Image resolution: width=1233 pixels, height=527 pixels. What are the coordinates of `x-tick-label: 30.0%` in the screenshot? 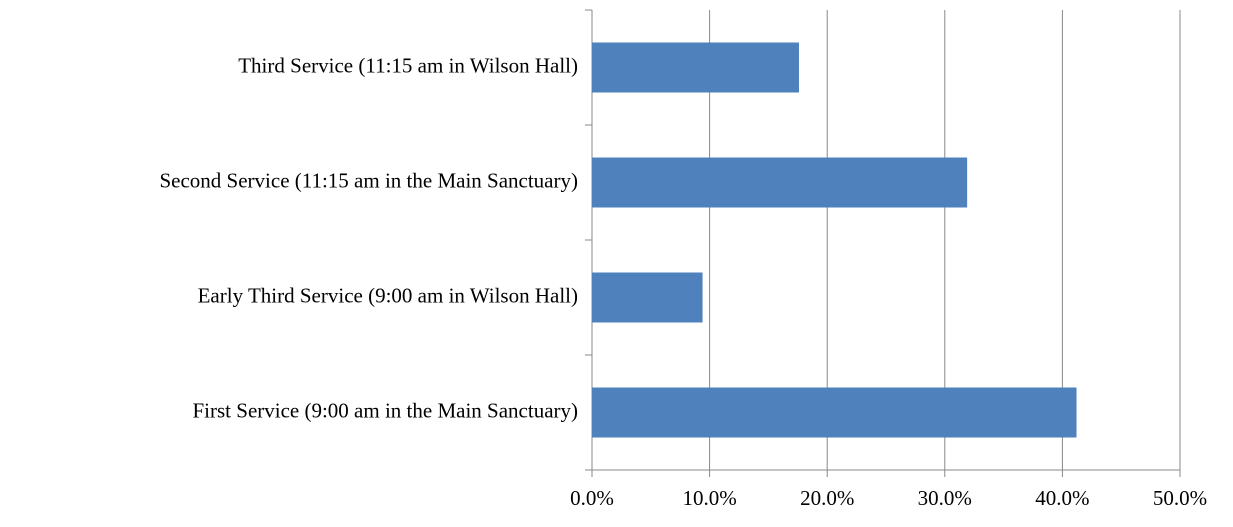 It's located at (945, 498).